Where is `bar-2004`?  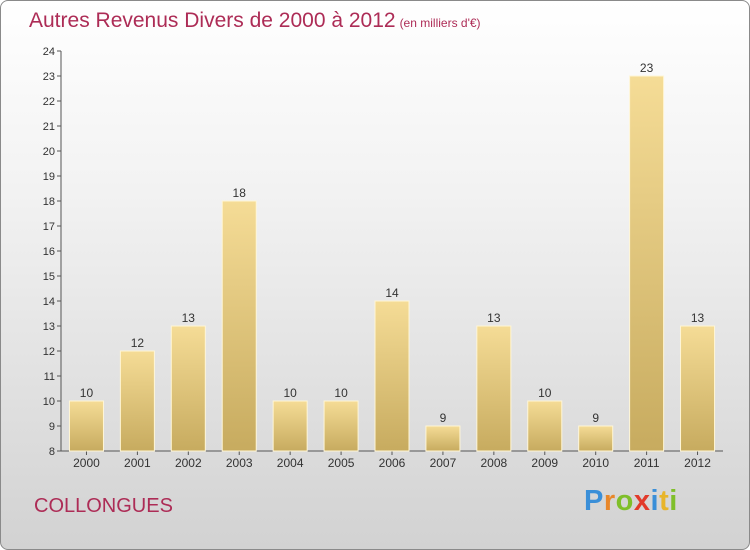 bar-2004 is located at coordinates (290, 426).